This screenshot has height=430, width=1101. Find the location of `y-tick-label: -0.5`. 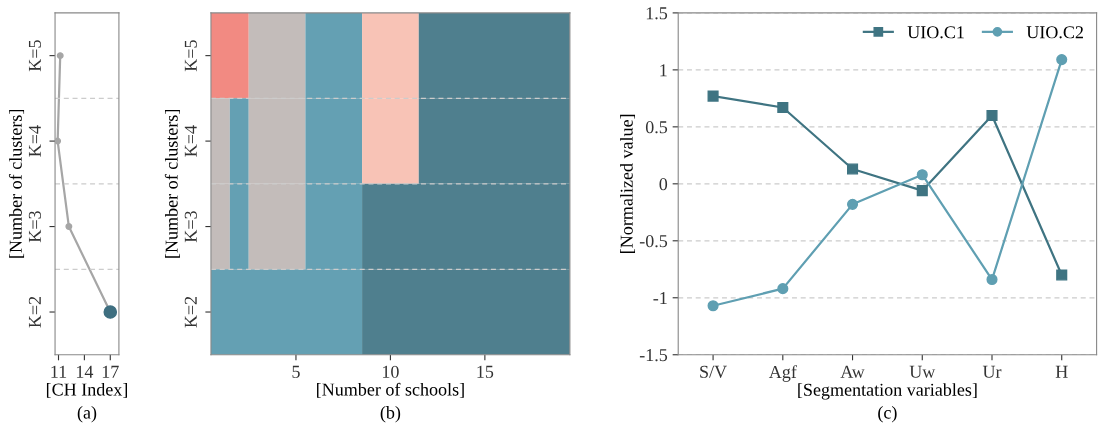

y-tick-label: -0.5 is located at coordinates (653, 241).